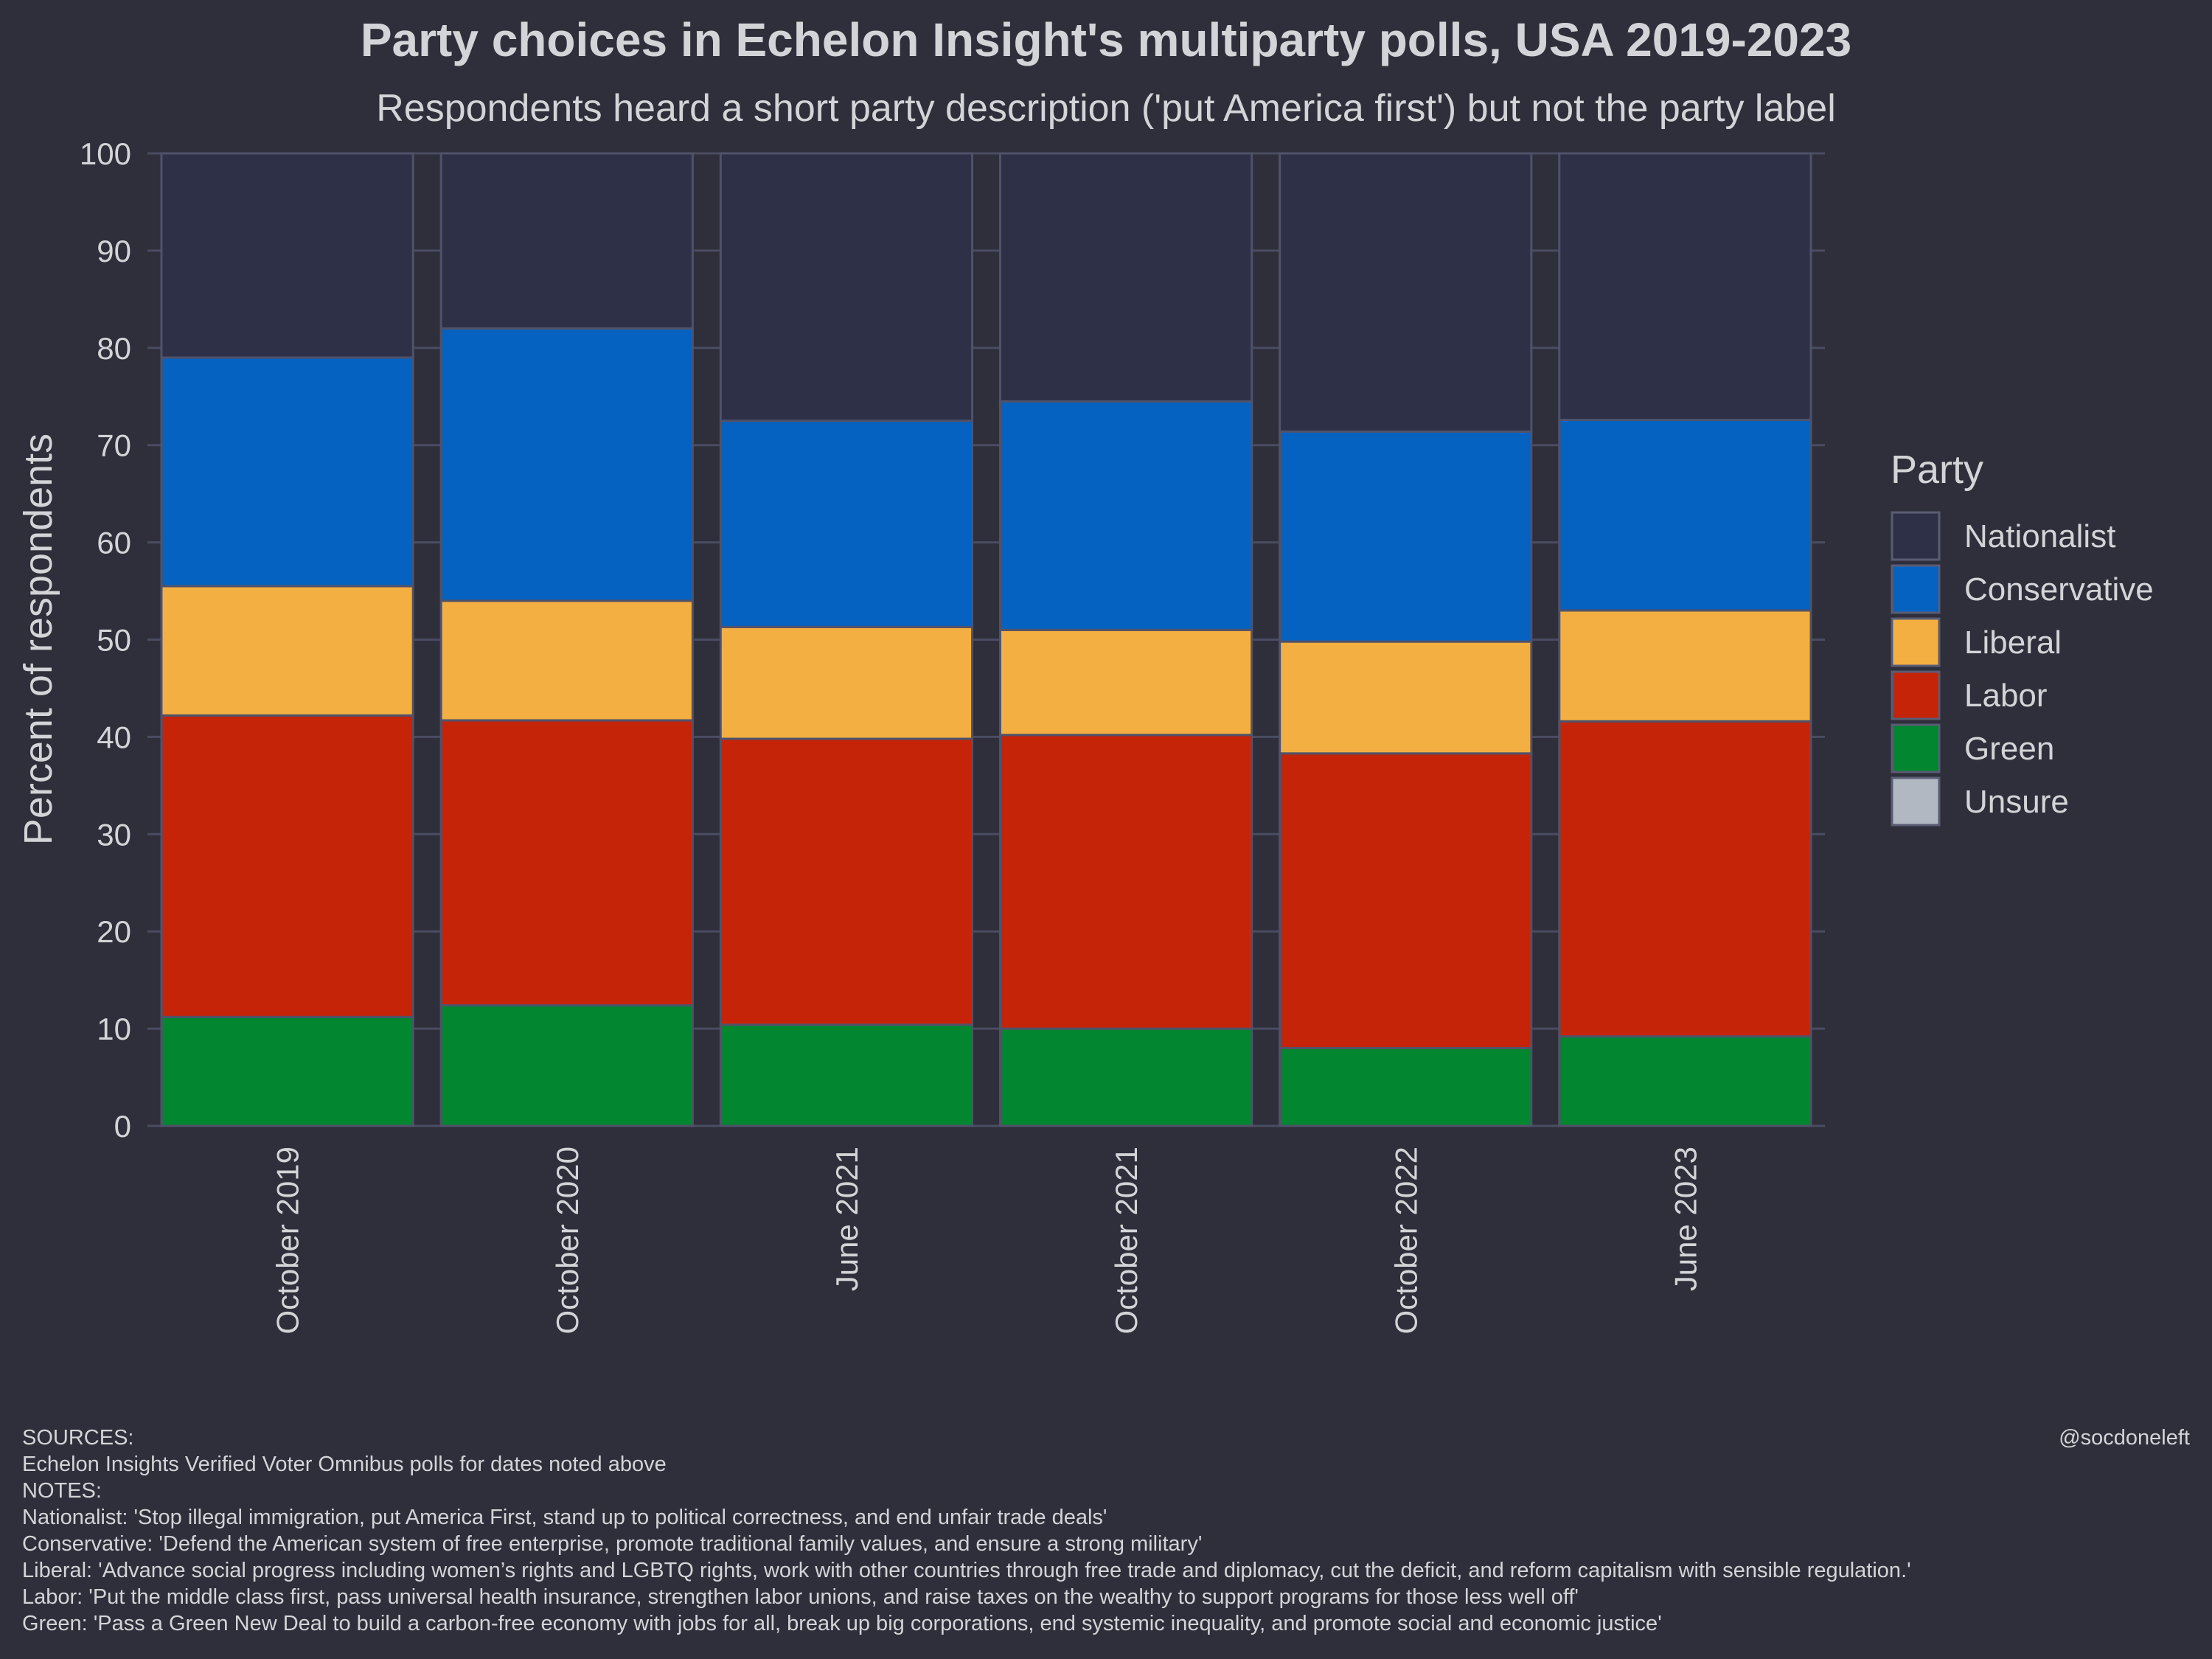 The width and height of the screenshot is (2212, 1659). Describe the element at coordinates (114, 543) in the screenshot. I see `y-tick-label: 60` at that location.